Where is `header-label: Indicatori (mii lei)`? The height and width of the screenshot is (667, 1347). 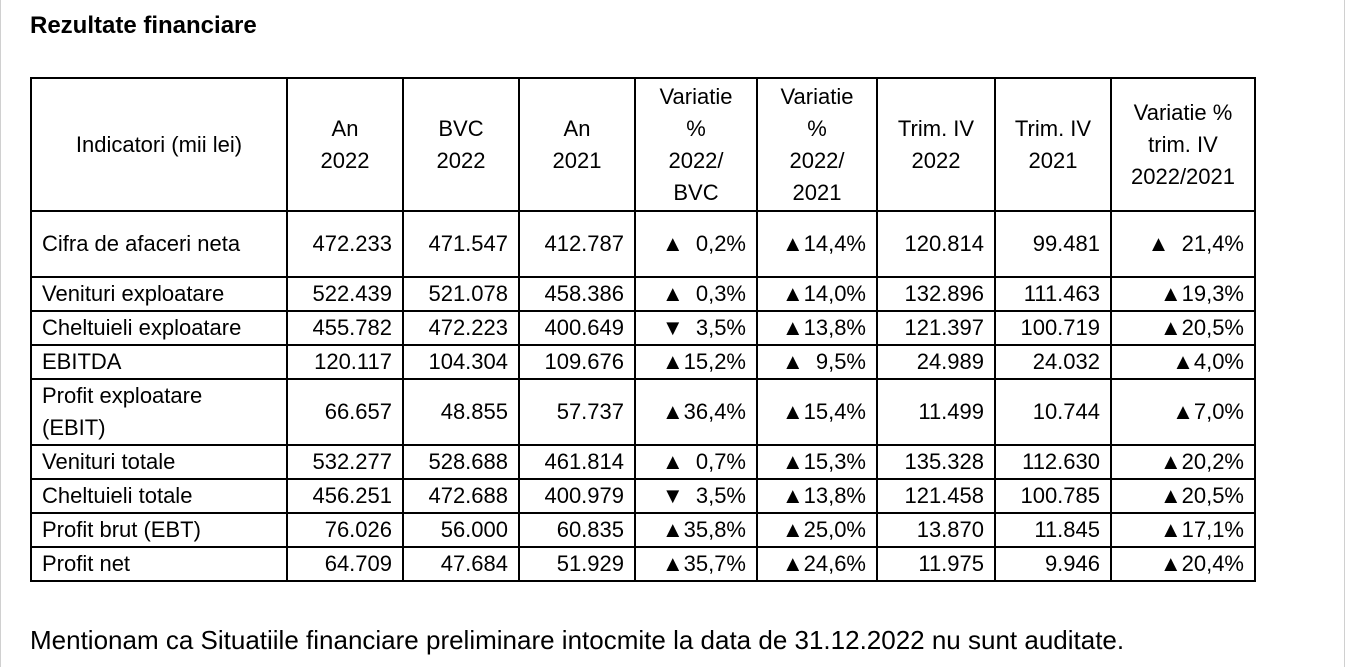 header-label: Indicatori (mii lei) is located at coordinates (159, 144).